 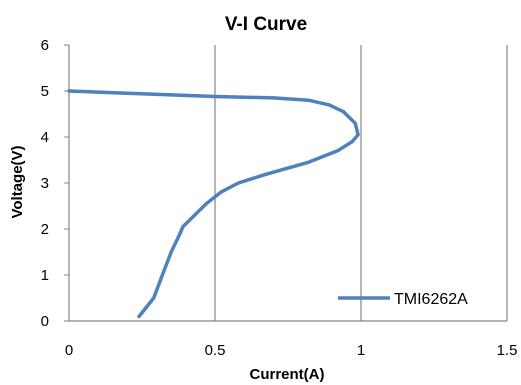 I want to click on chart-title: V-I Curve, so click(x=266, y=24).